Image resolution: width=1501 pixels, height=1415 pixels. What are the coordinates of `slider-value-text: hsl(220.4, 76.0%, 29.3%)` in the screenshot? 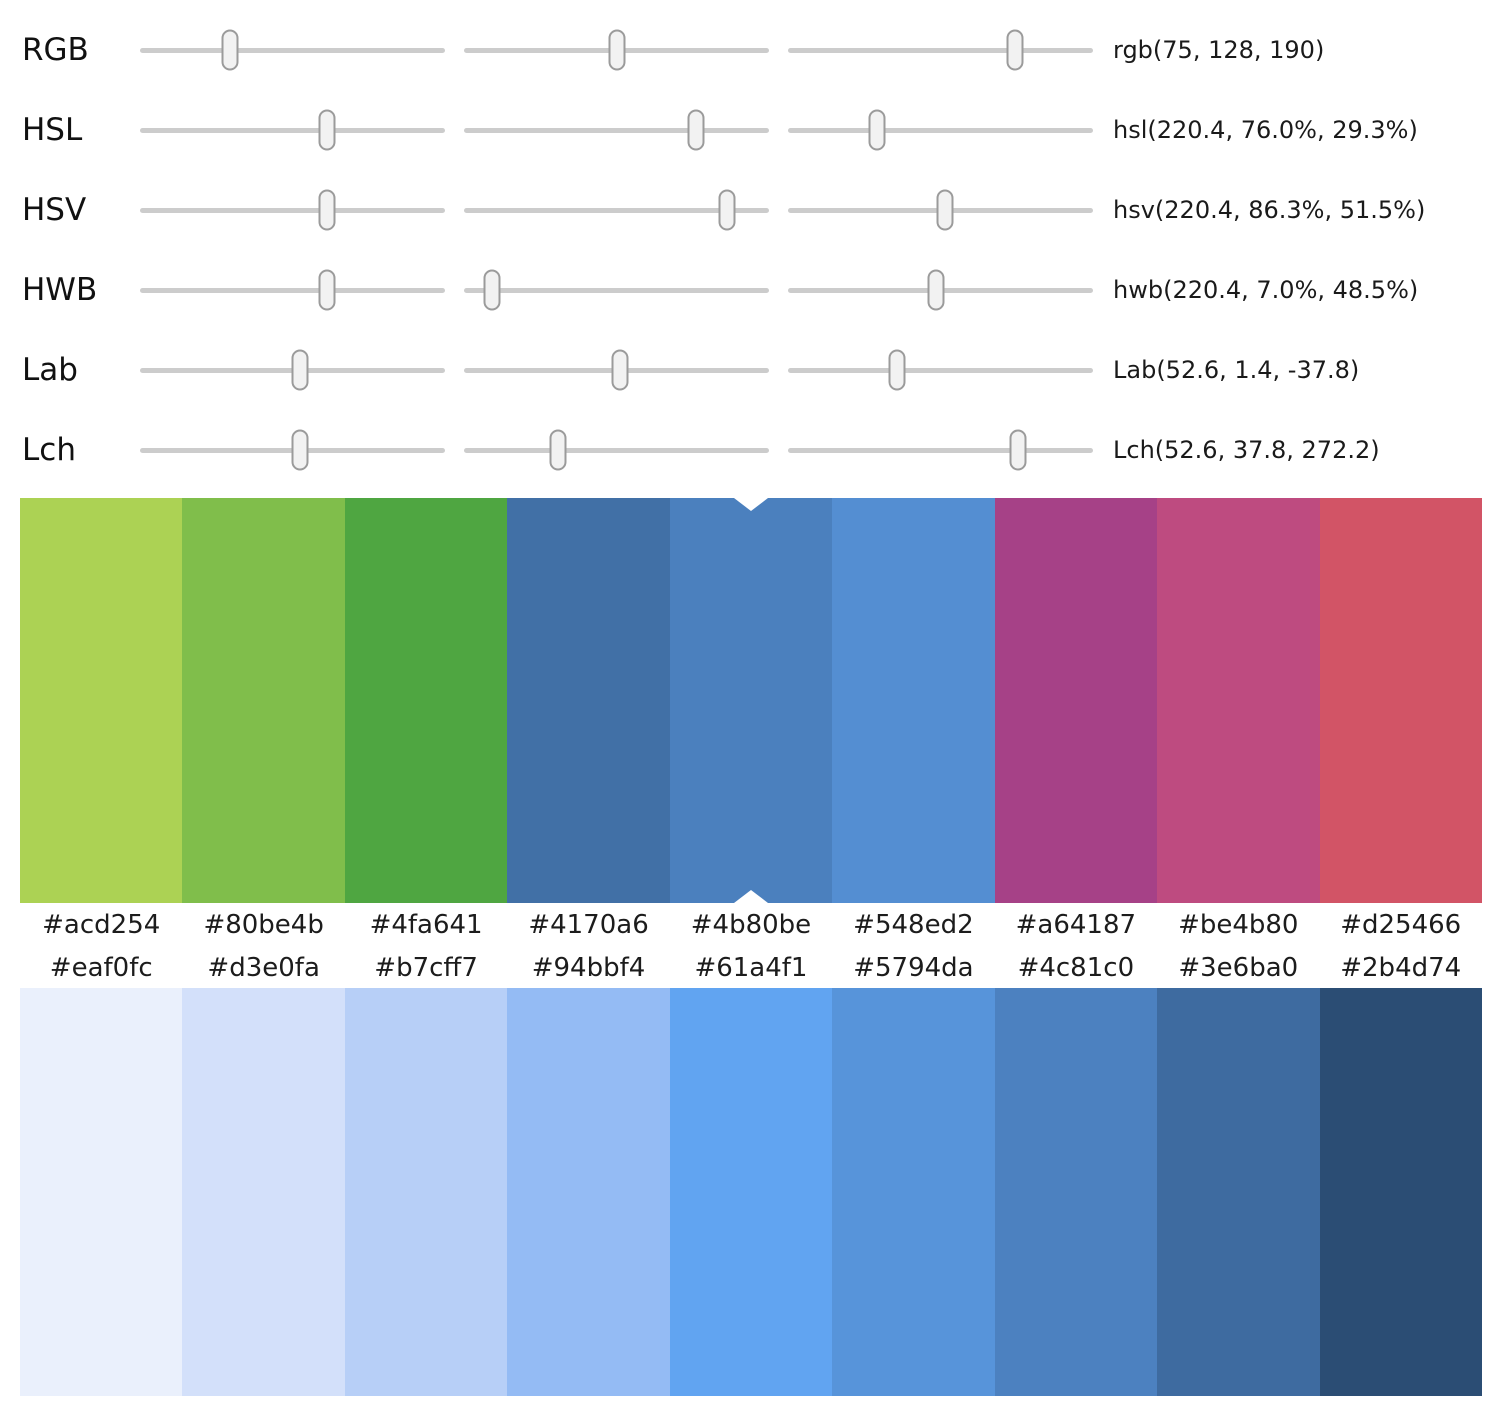 It's located at (1265, 130).